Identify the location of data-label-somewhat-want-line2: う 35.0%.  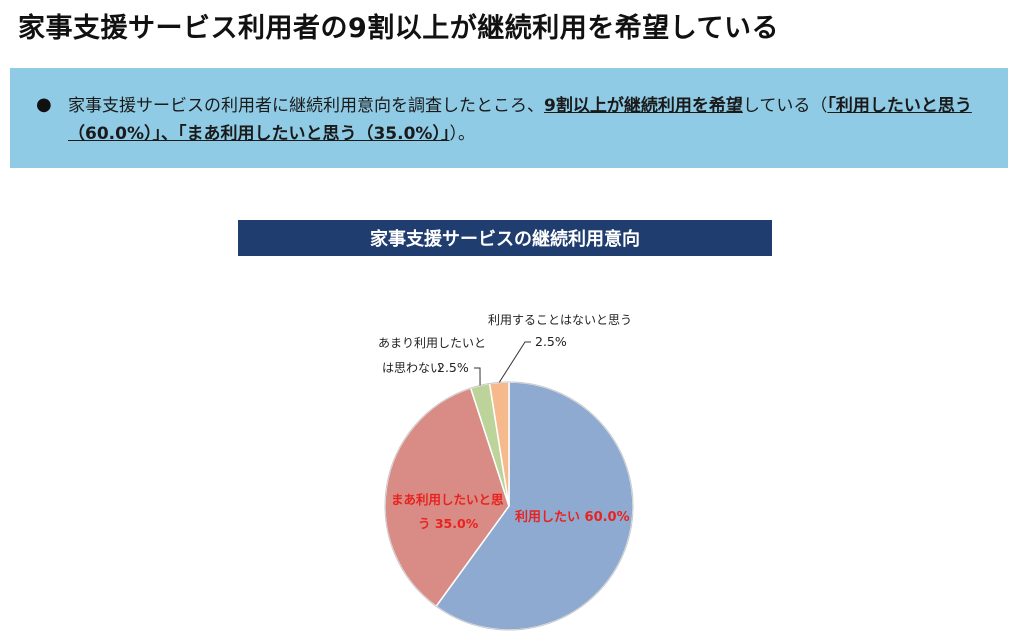
(448, 523).